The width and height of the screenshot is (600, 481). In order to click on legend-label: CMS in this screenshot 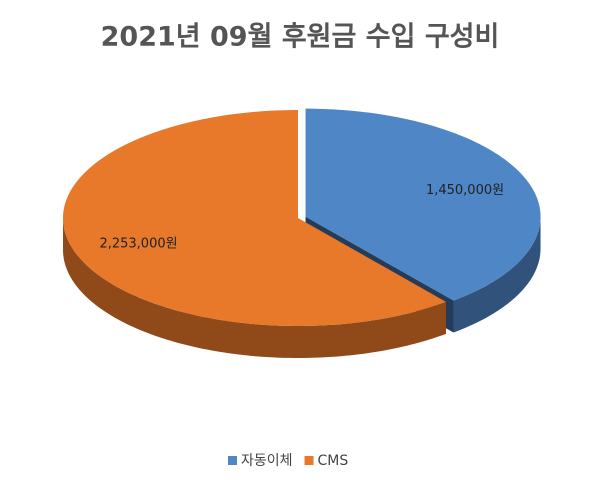, I will do `click(333, 461)`.